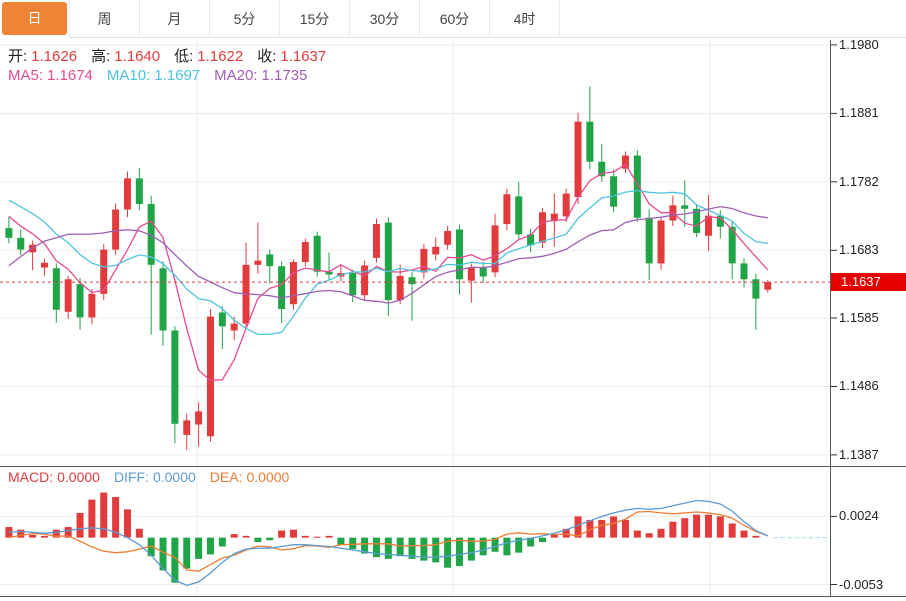 This screenshot has width=906, height=601. What do you see at coordinates (177, 75) in the screenshot?
I see `ma10-value: 1.1697` at bounding box center [177, 75].